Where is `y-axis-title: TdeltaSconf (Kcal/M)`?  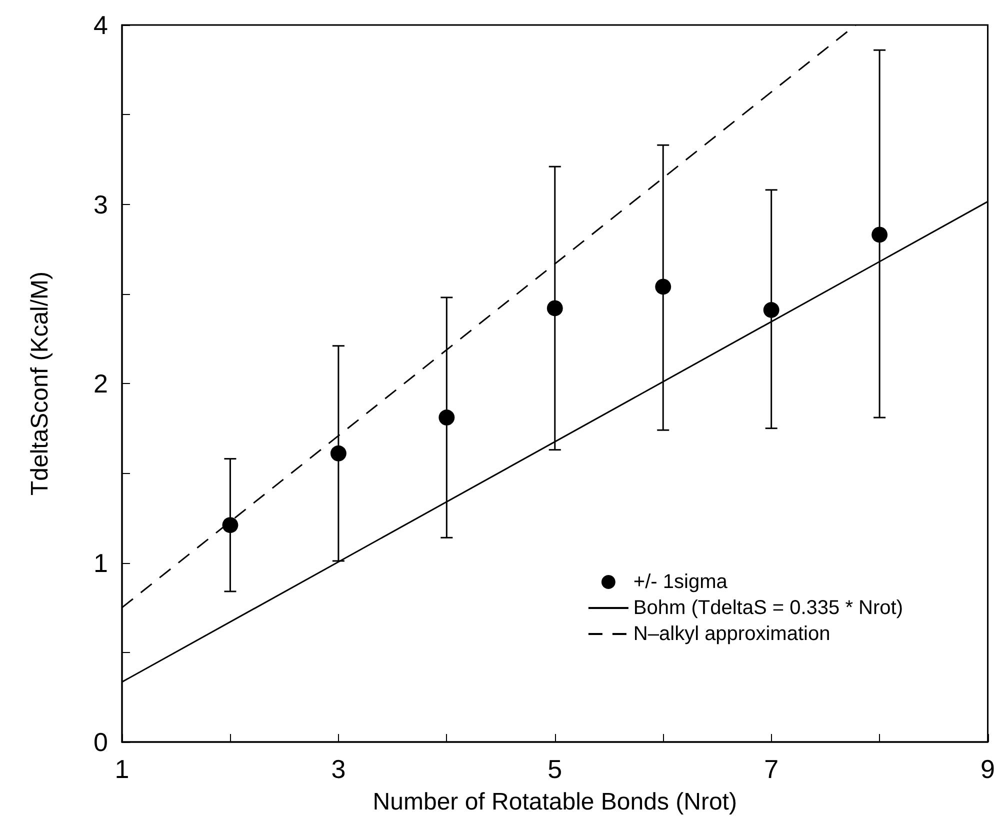
y-axis-title: TdeltaSconf (Kcal/M) is located at coordinates (40, 383).